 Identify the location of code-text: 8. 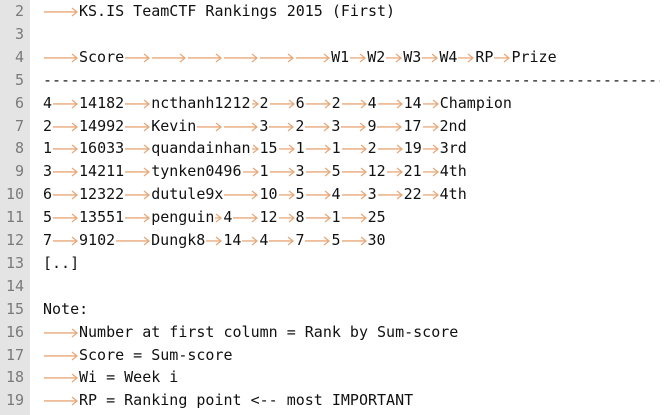
(300, 217).